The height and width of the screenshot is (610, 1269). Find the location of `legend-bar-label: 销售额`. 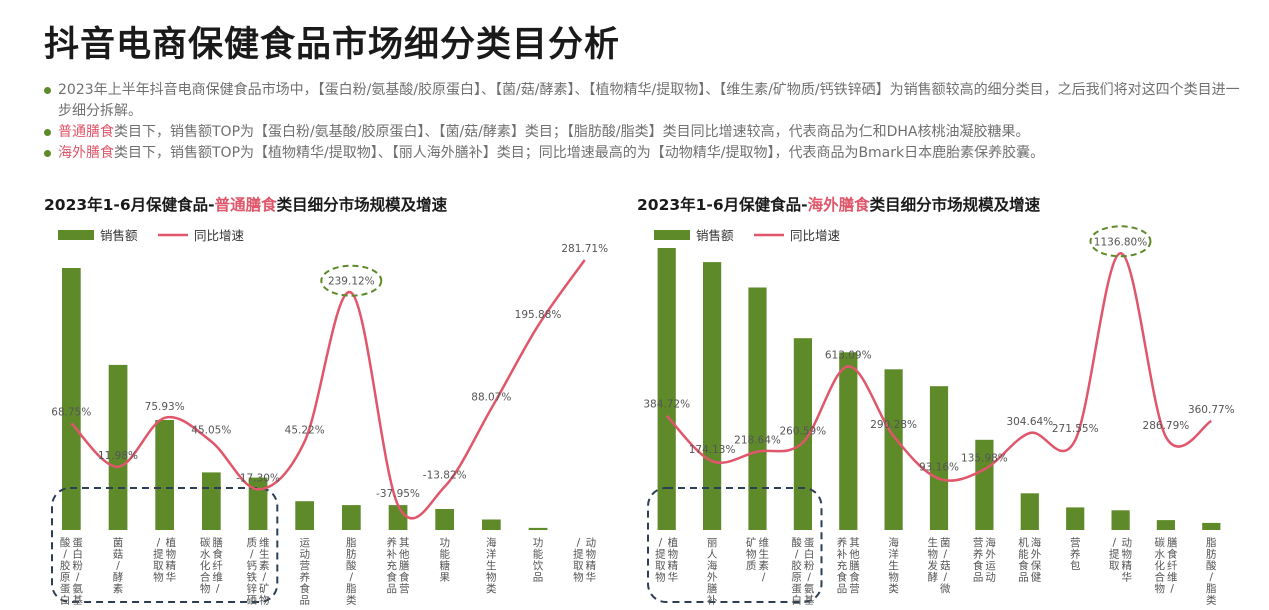

legend-bar-label: 销售额 is located at coordinates (119, 235).